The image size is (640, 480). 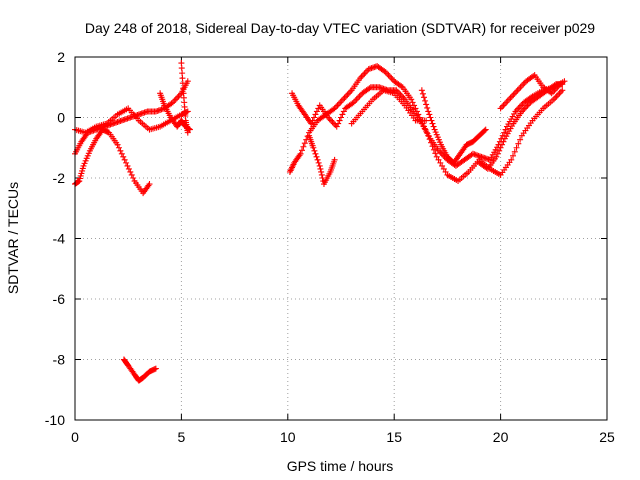 What do you see at coordinates (59, 299) in the screenshot?
I see `y-tick-label: -6` at bounding box center [59, 299].